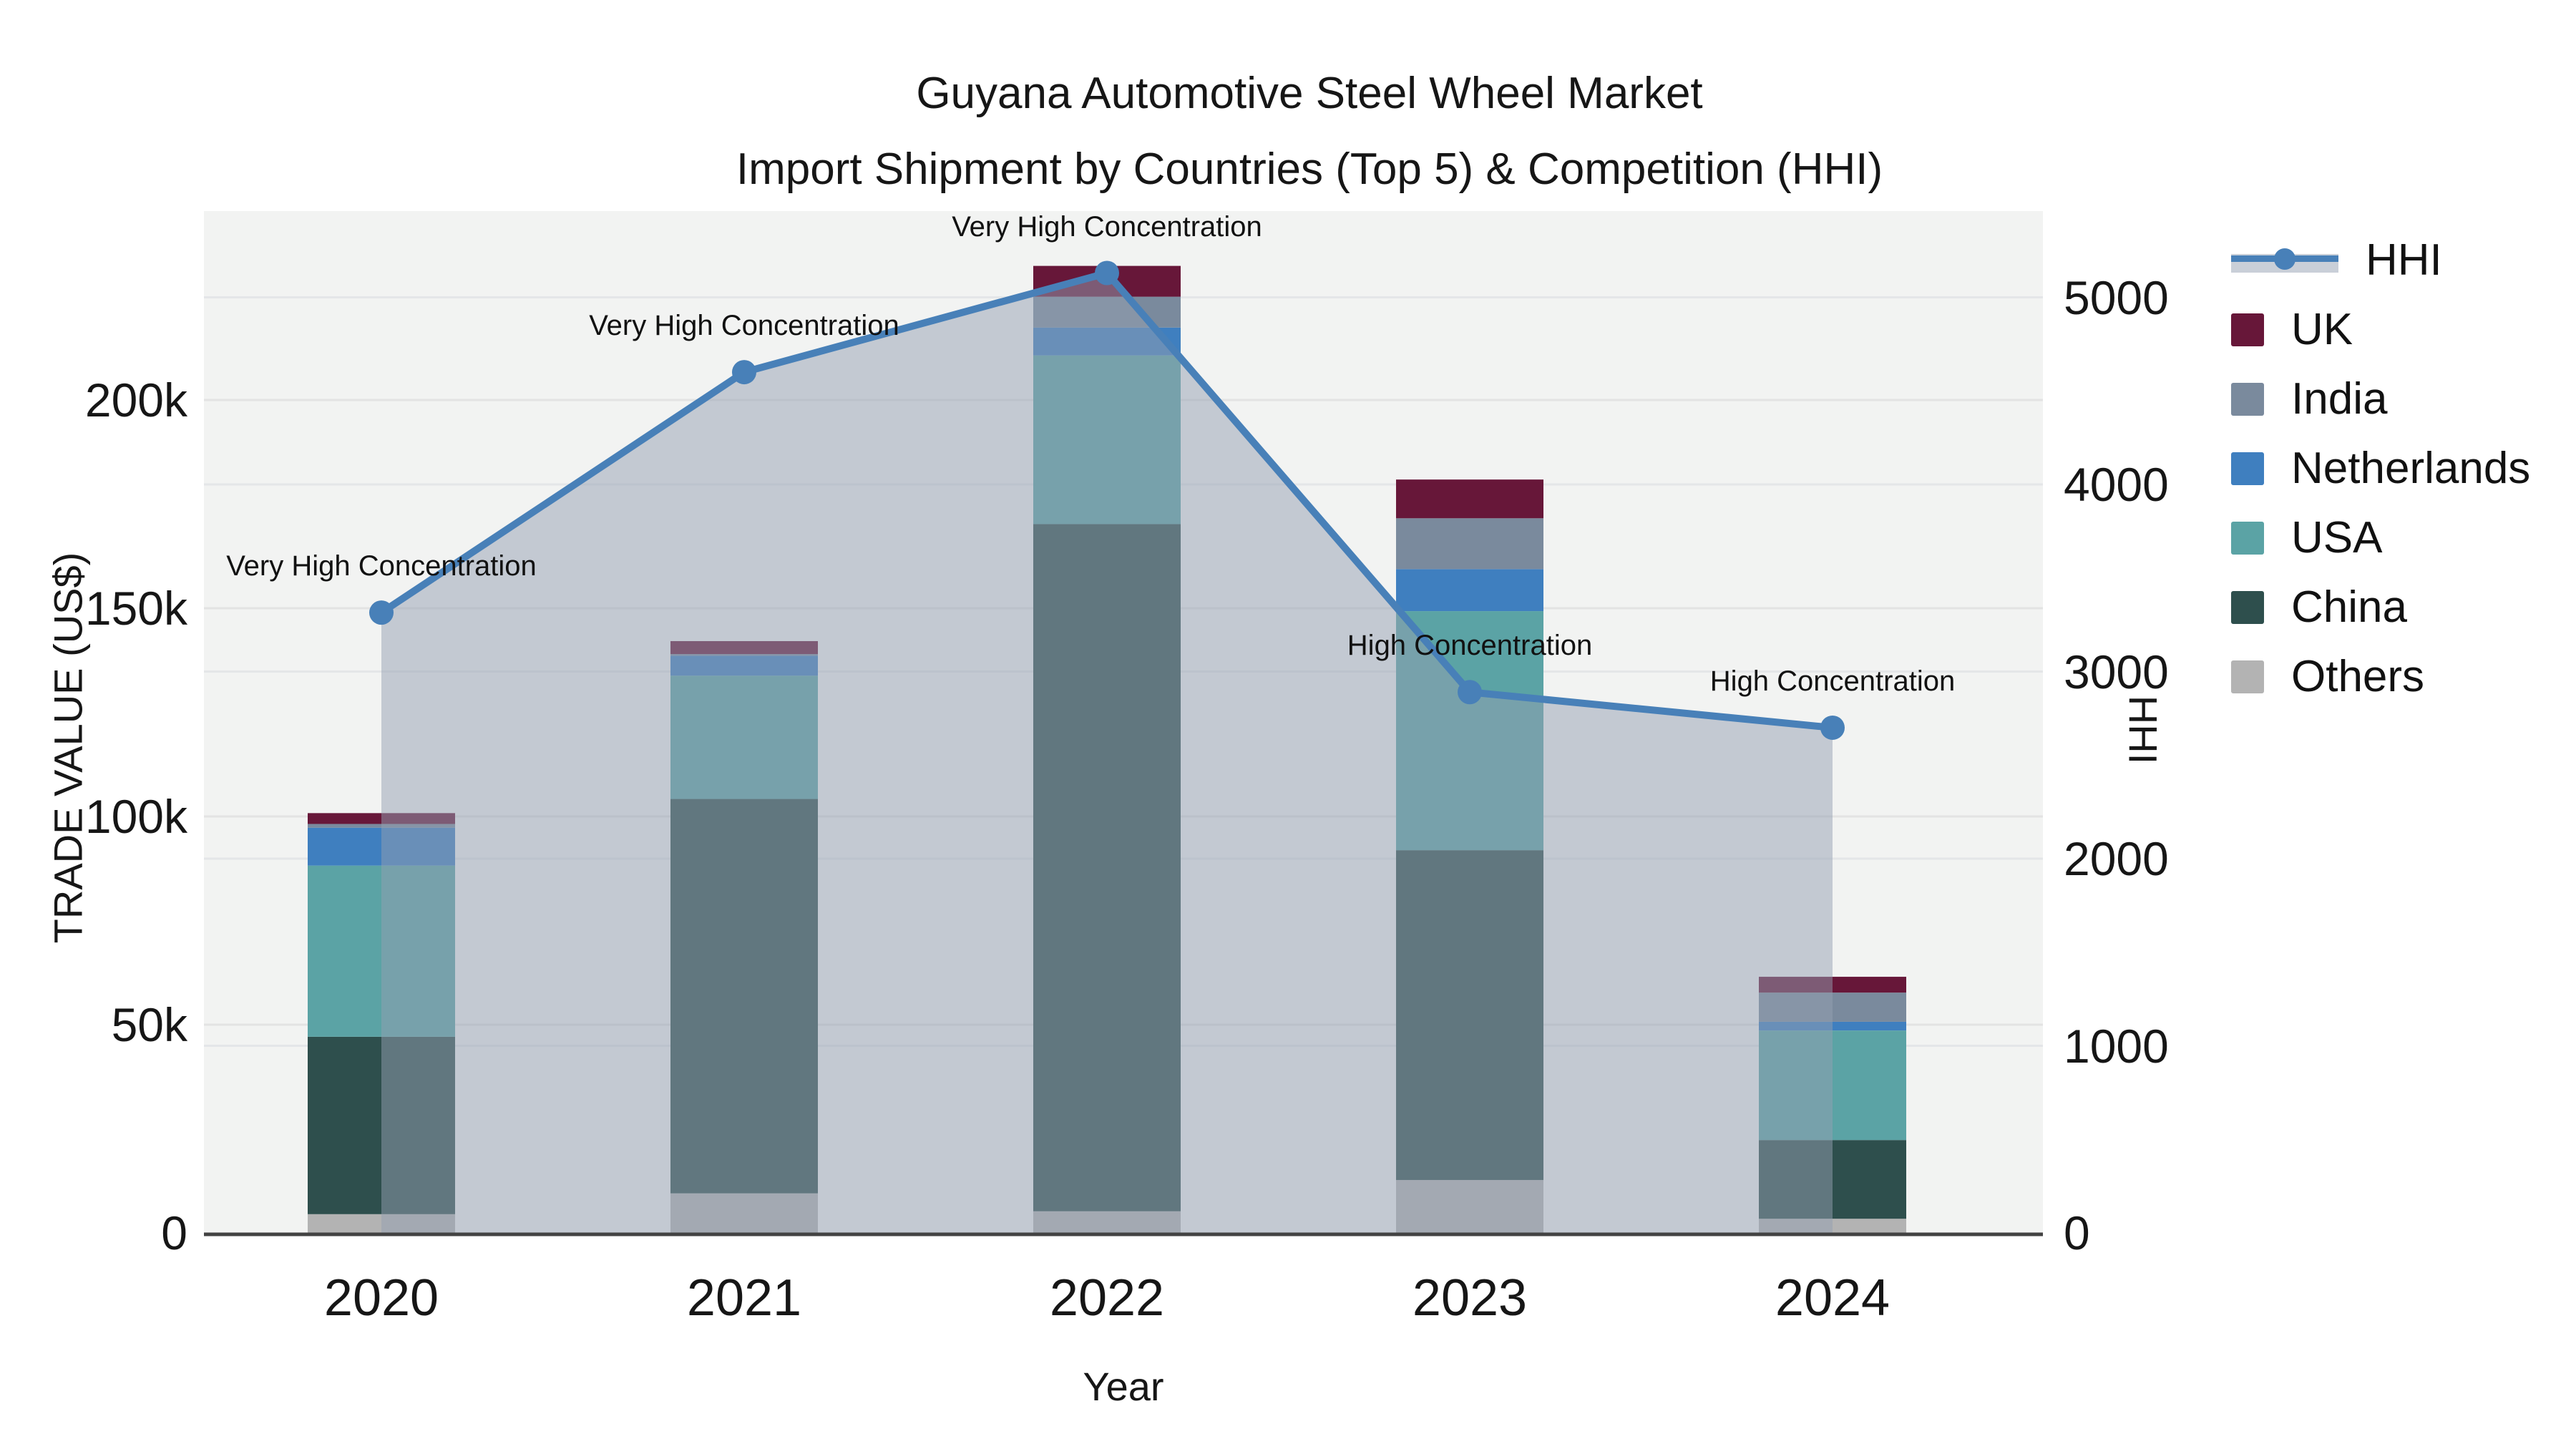 Image resolution: width=2576 pixels, height=1449 pixels. I want to click on legend-item-others: Others, so click(2380, 676).